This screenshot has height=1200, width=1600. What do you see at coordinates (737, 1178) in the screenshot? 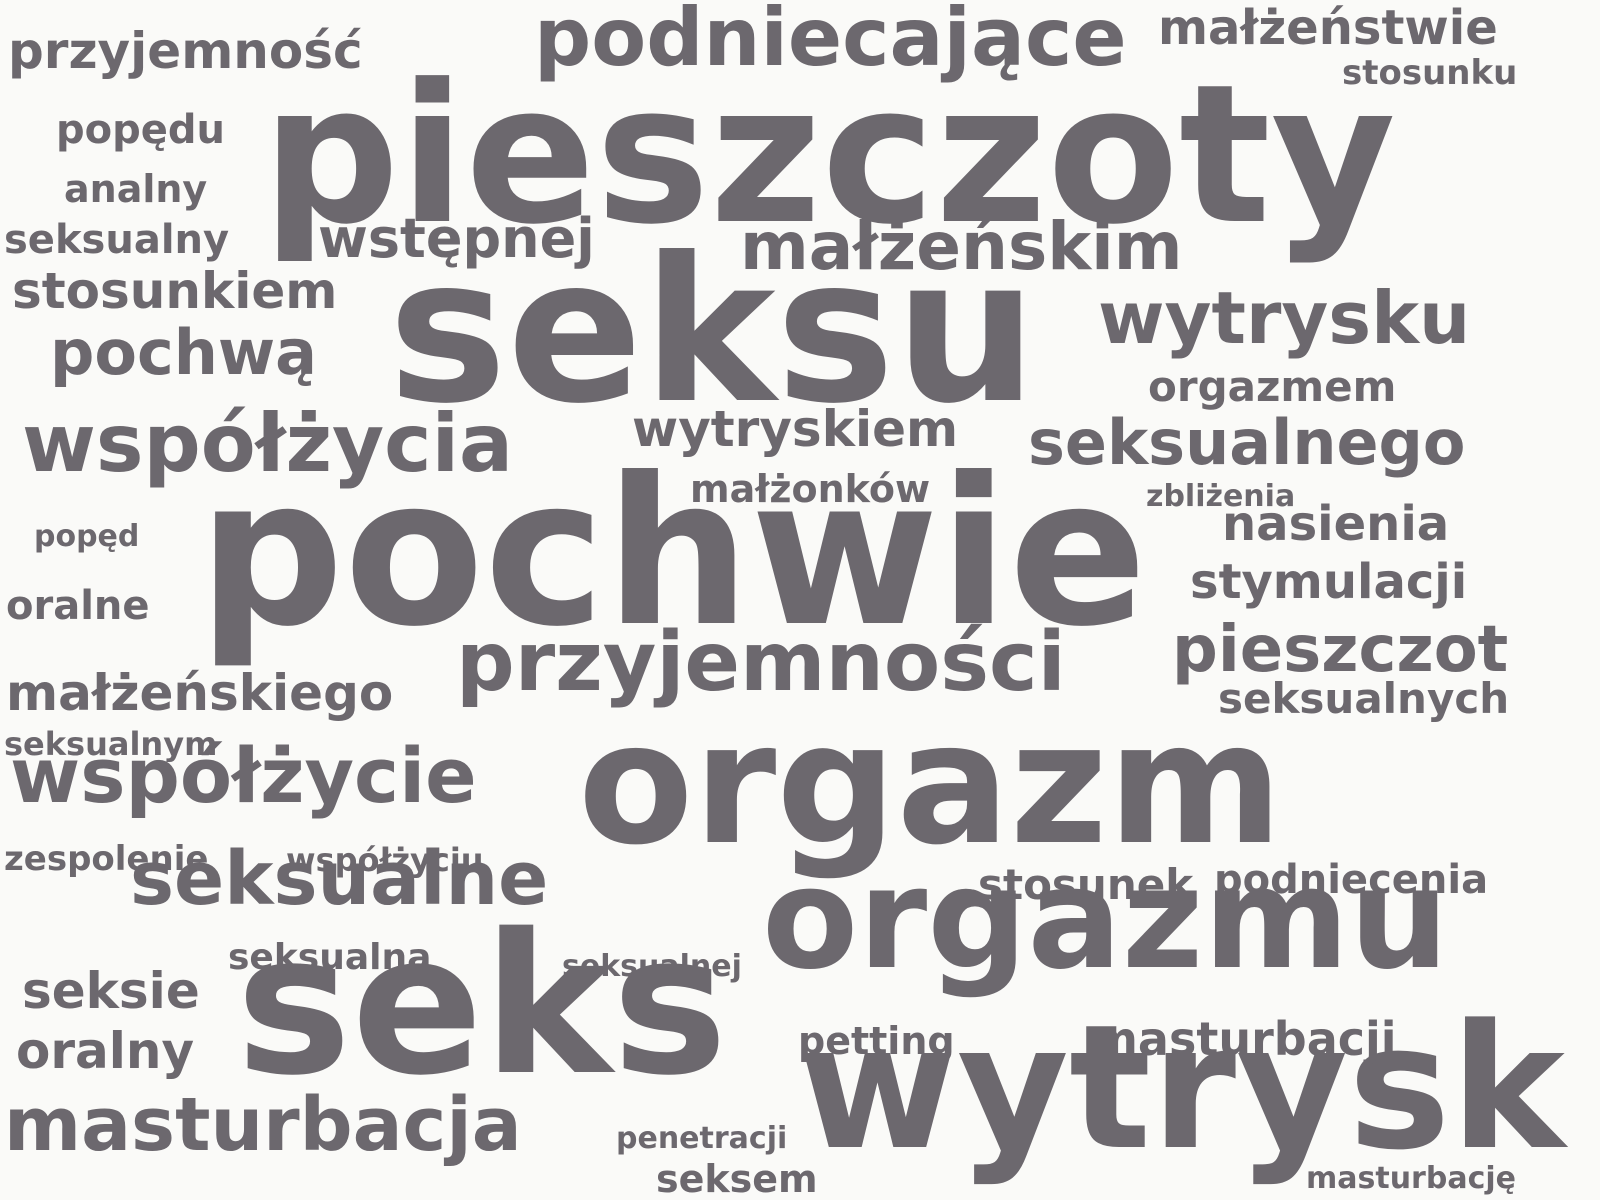
I see `word-seksem: seksem` at bounding box center [737, 1178].